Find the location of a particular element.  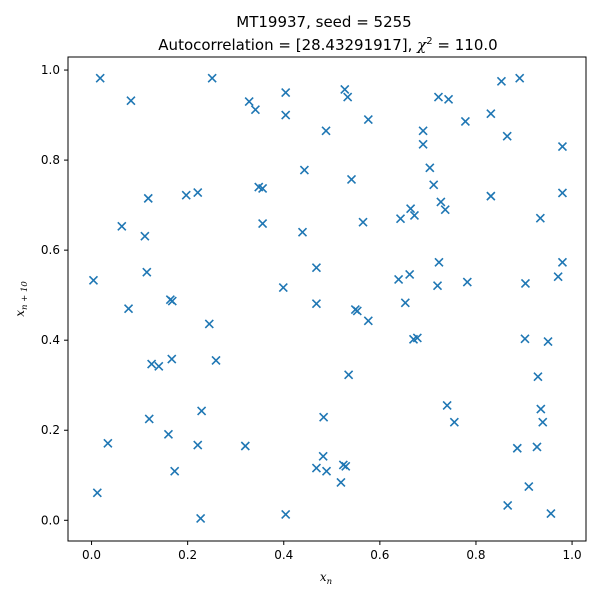

x-tick-label: 0.6 is located at coordinates (379, 555).